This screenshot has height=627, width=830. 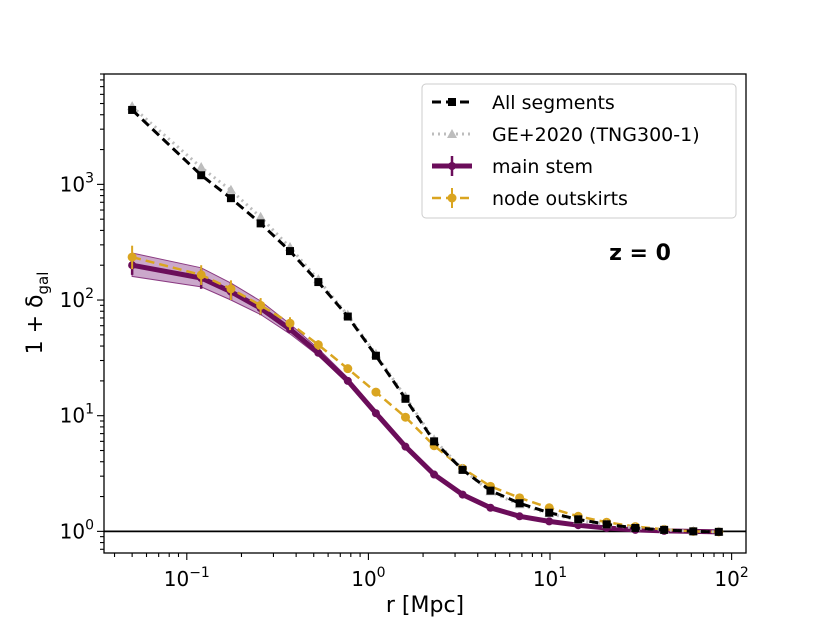 I want to click on legend-marker-main-stem, so click(x=452, y=166).